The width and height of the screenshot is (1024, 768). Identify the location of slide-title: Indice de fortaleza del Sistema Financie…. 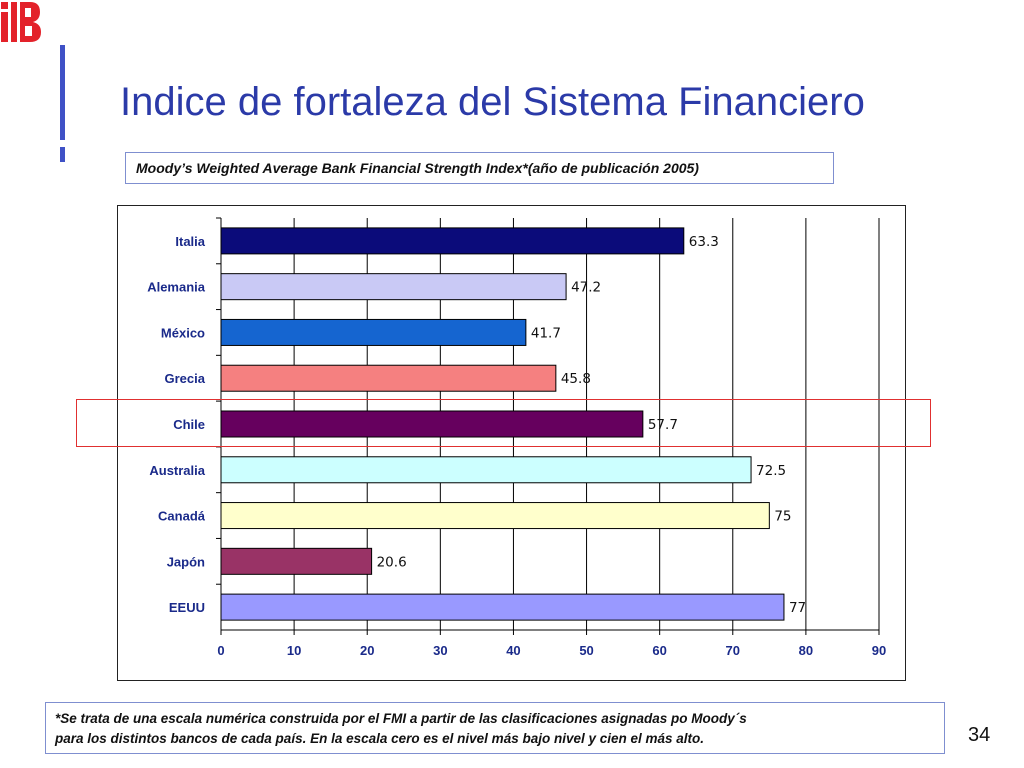
(492, 102).